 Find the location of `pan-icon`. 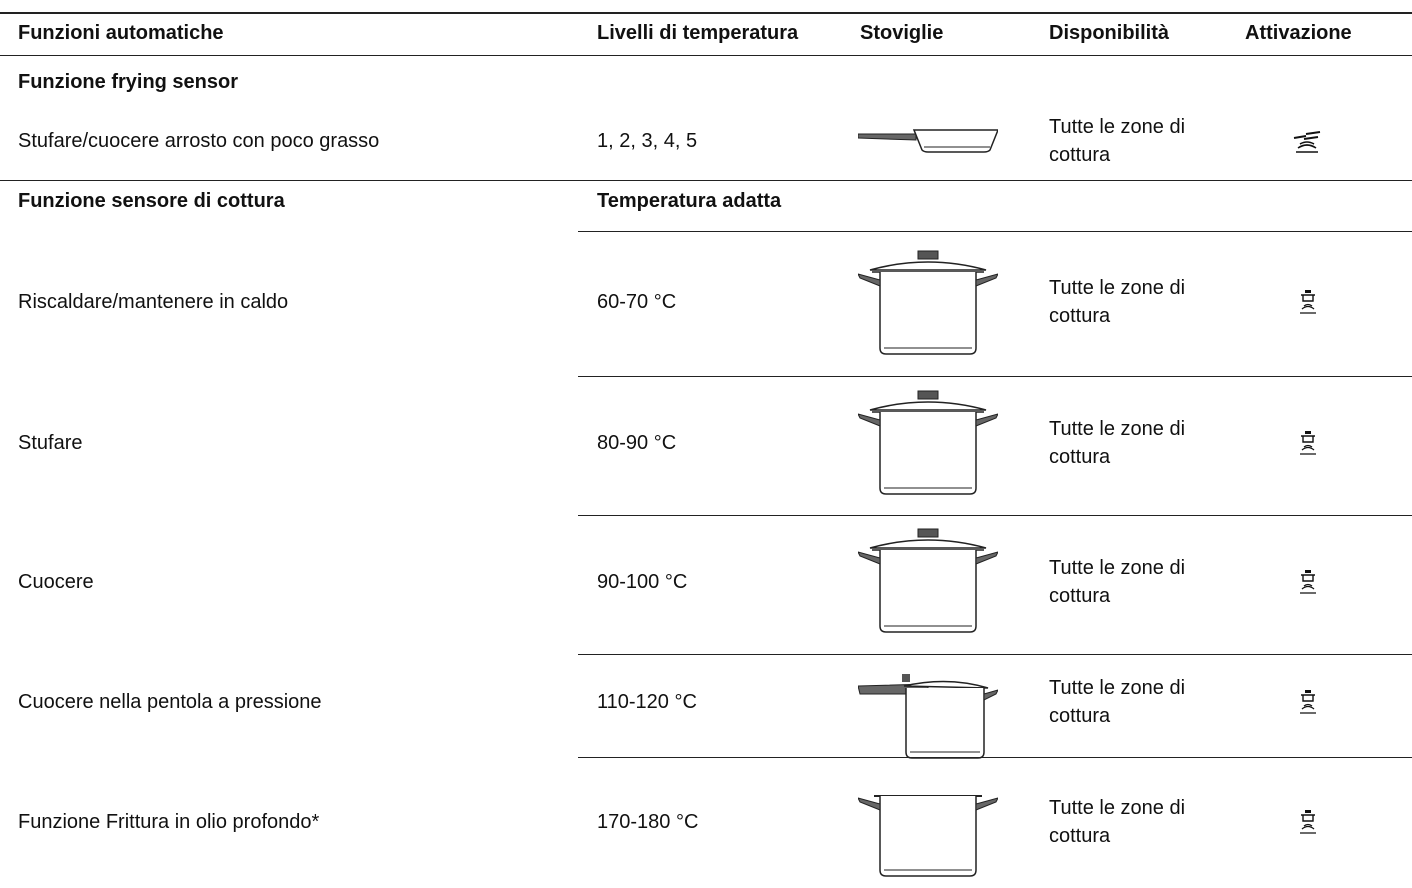

pan-icon is located at coordinates (928, 141).